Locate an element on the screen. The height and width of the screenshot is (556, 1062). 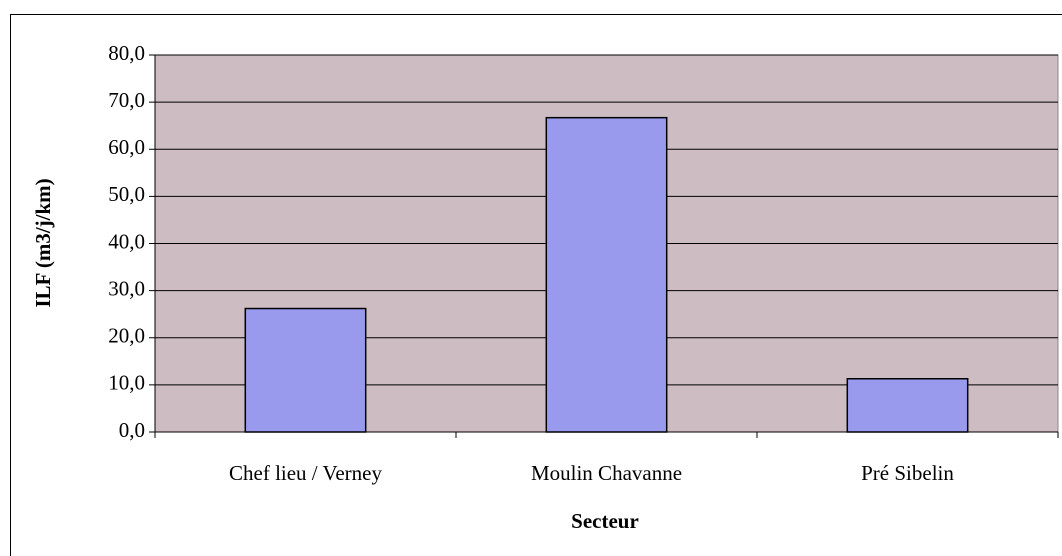
y-tick-label: 70,0 is located at coordinates (126, 100).